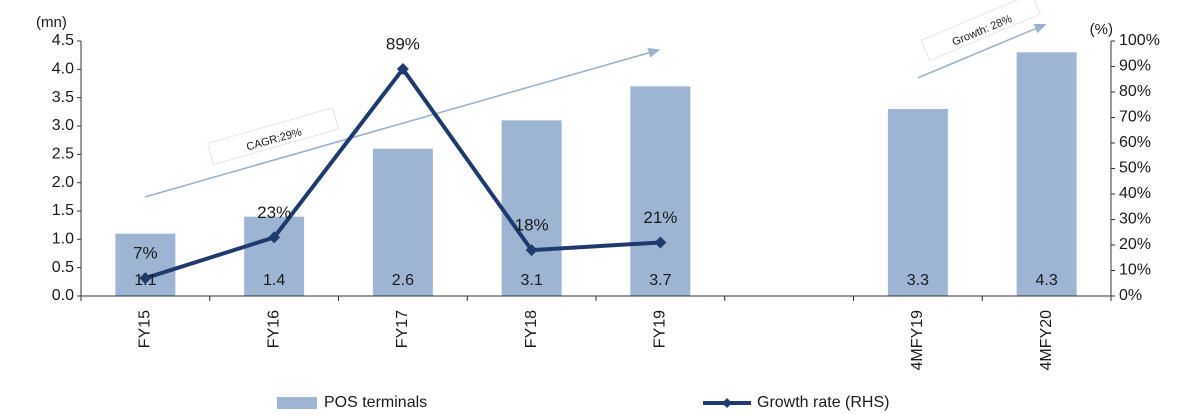 This screenshot has height=414, width=1181. I want to click on growth-point-fy19, so click(660, 242).